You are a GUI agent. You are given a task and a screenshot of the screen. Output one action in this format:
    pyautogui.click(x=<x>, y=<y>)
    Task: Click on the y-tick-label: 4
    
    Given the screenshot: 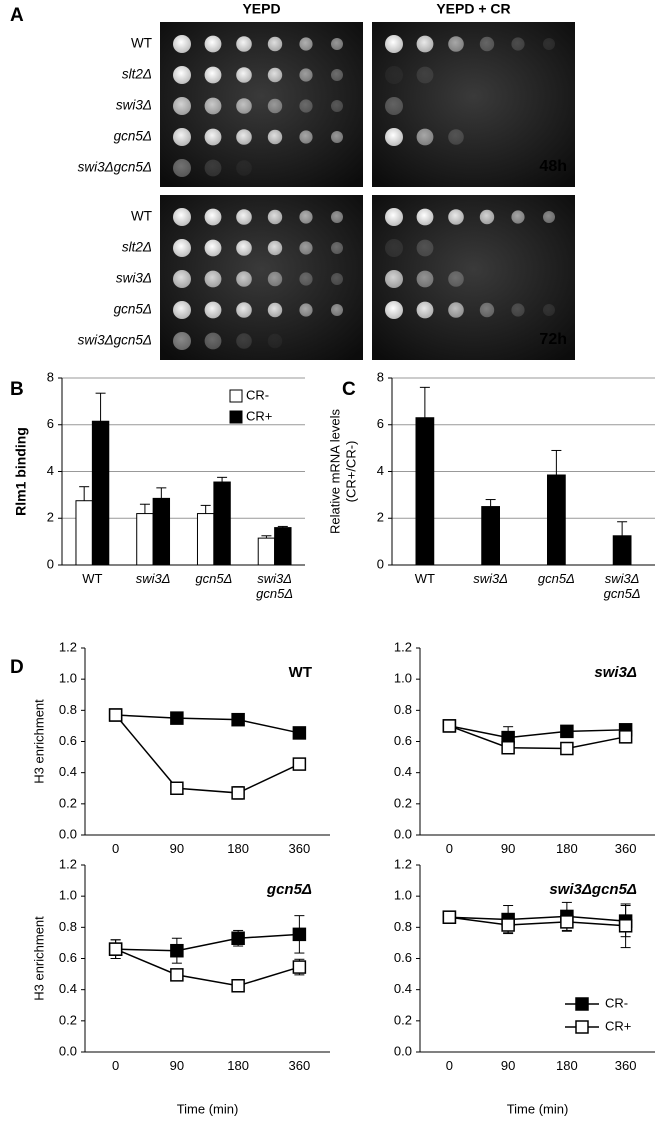 What is the action you would take?
    pyautogui.click(x=50, y=470)
    